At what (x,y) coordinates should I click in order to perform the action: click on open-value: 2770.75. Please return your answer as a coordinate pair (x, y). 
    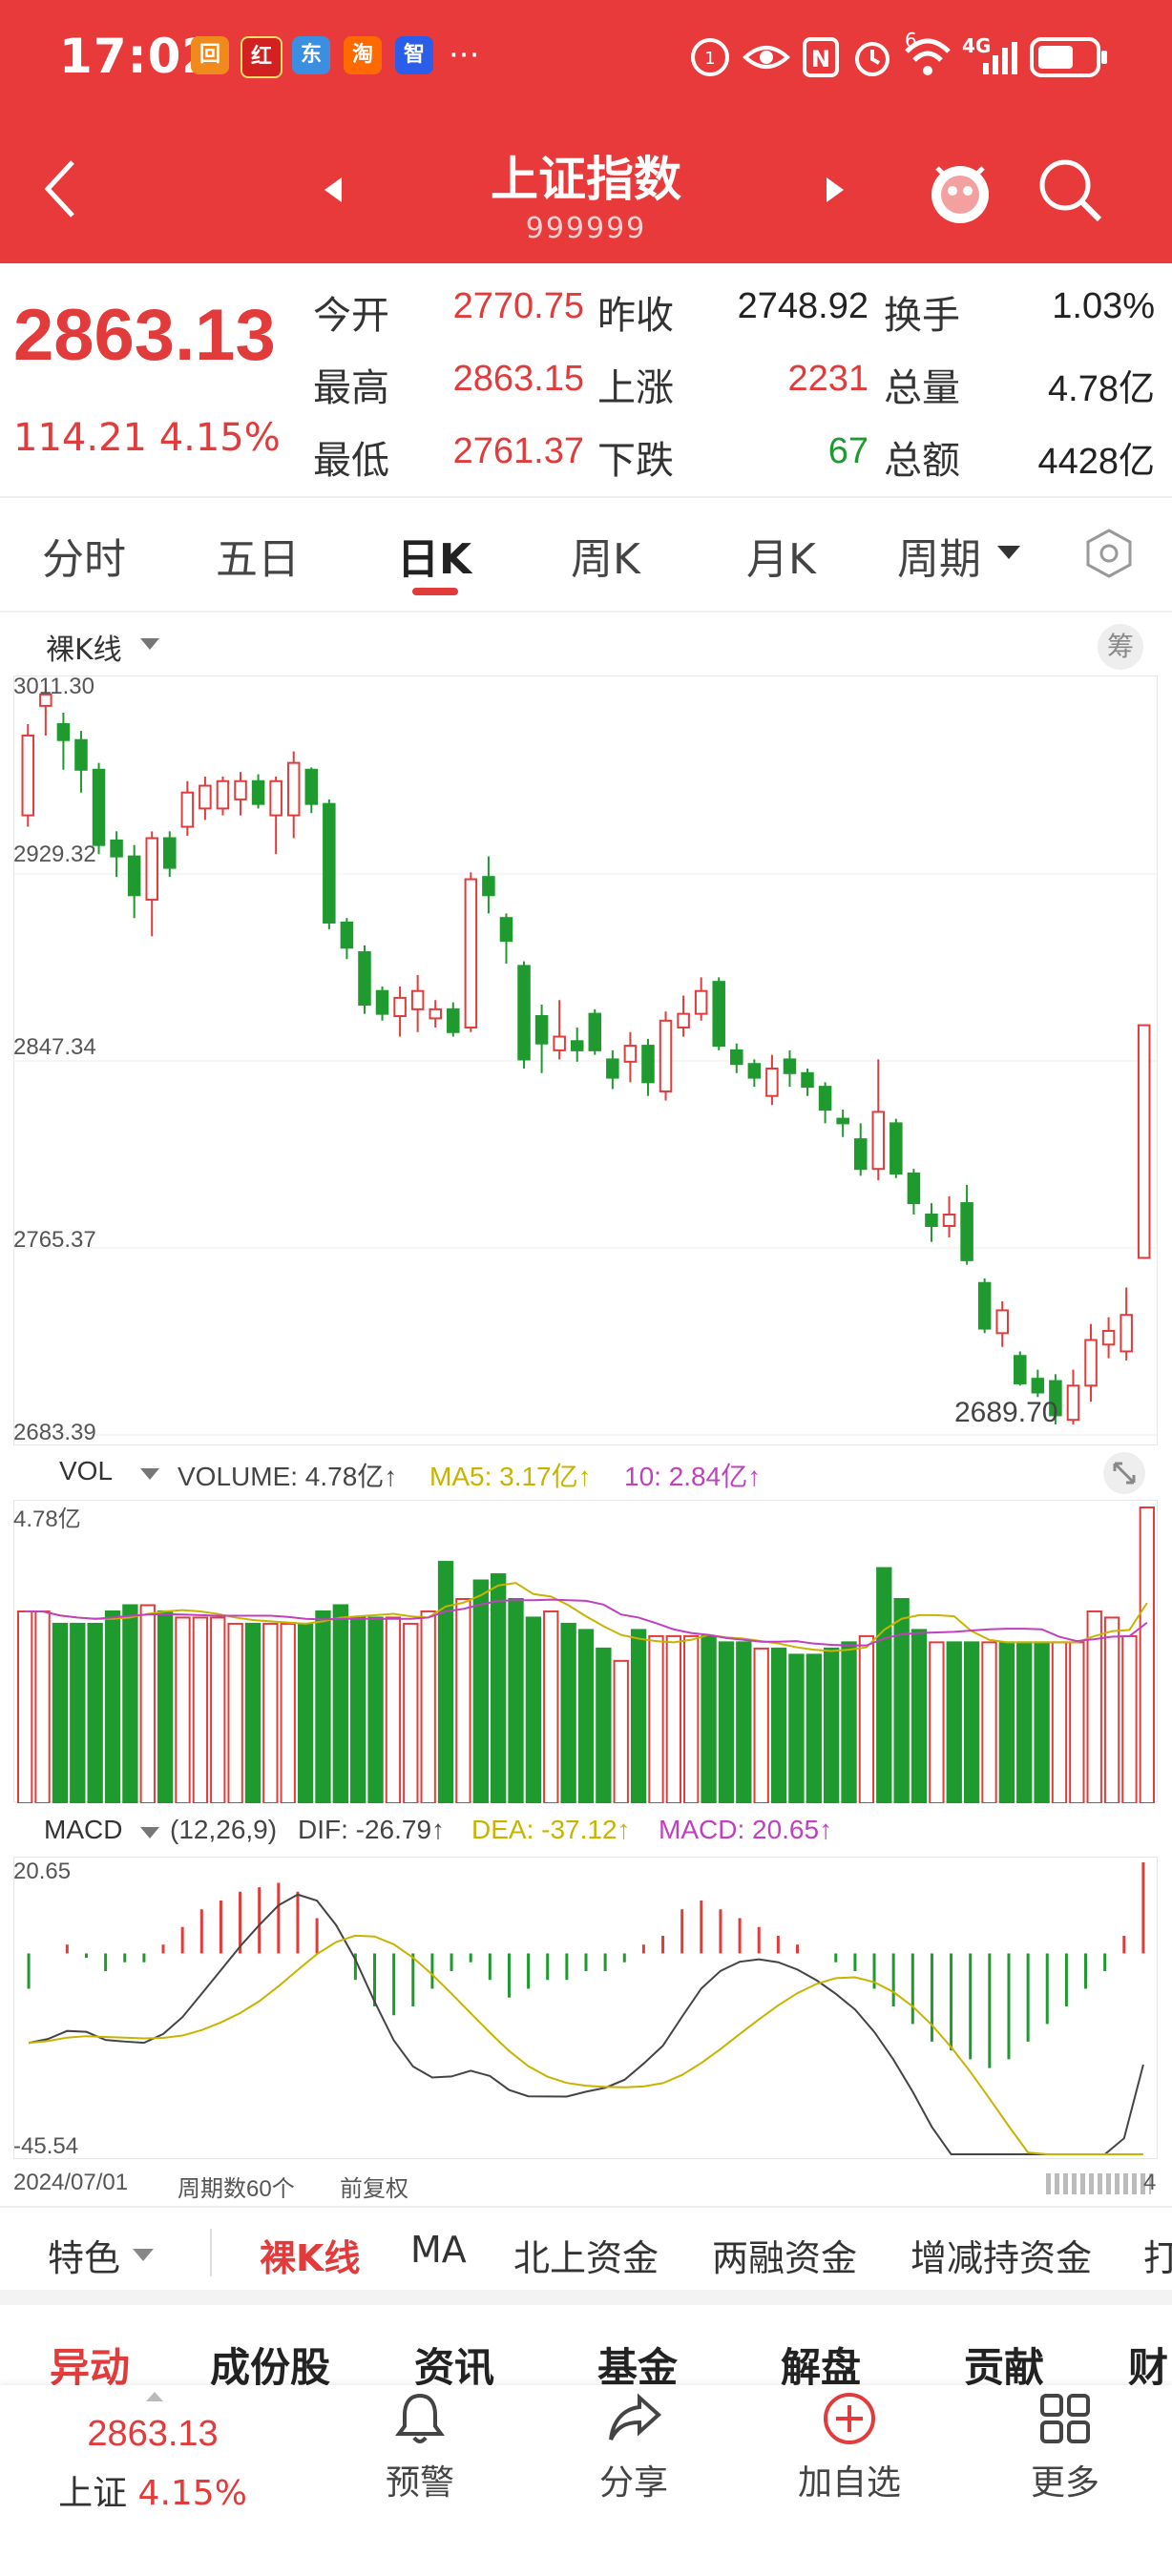
    Looking at the image, I should click on (518, 306).